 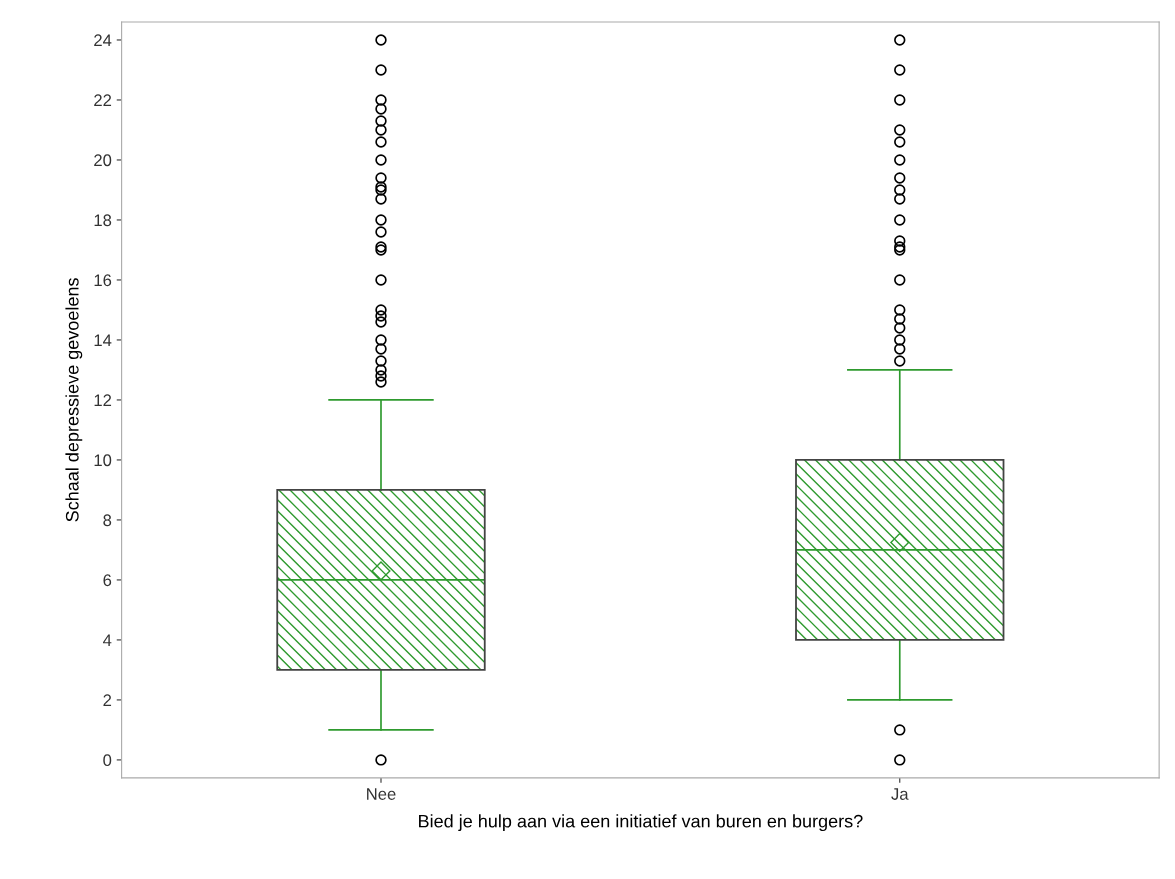 I want to click on y-tick-label: 20, so click(x=103, y=160).